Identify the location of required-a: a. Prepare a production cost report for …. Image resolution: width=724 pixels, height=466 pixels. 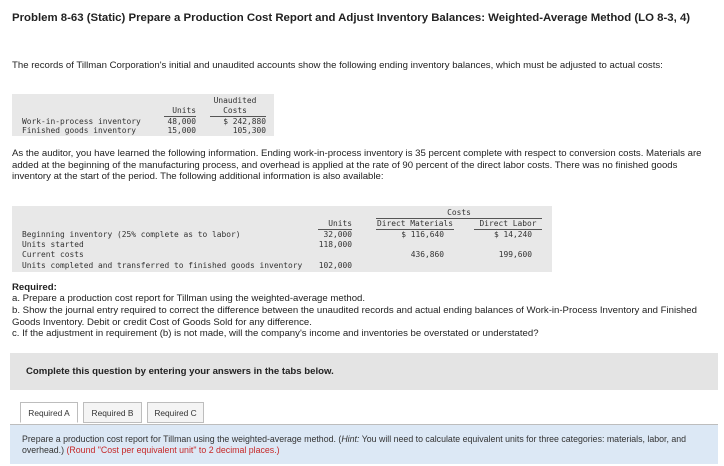
(189, 298).